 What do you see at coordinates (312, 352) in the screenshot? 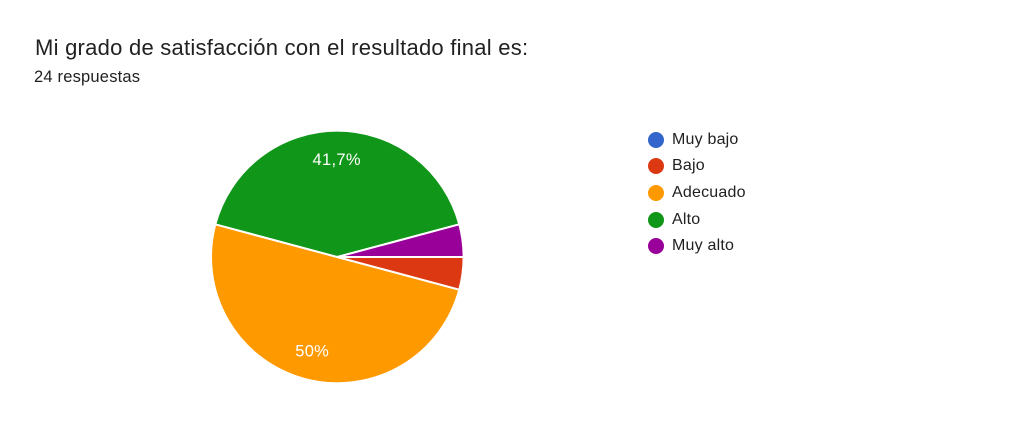
I see `svg-text: 50%` at bounding box center [312, 352].